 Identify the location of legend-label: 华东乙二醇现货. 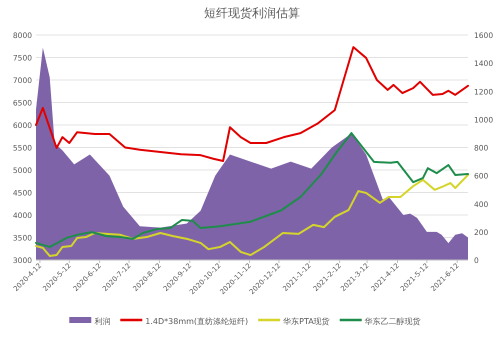
(392, 321).